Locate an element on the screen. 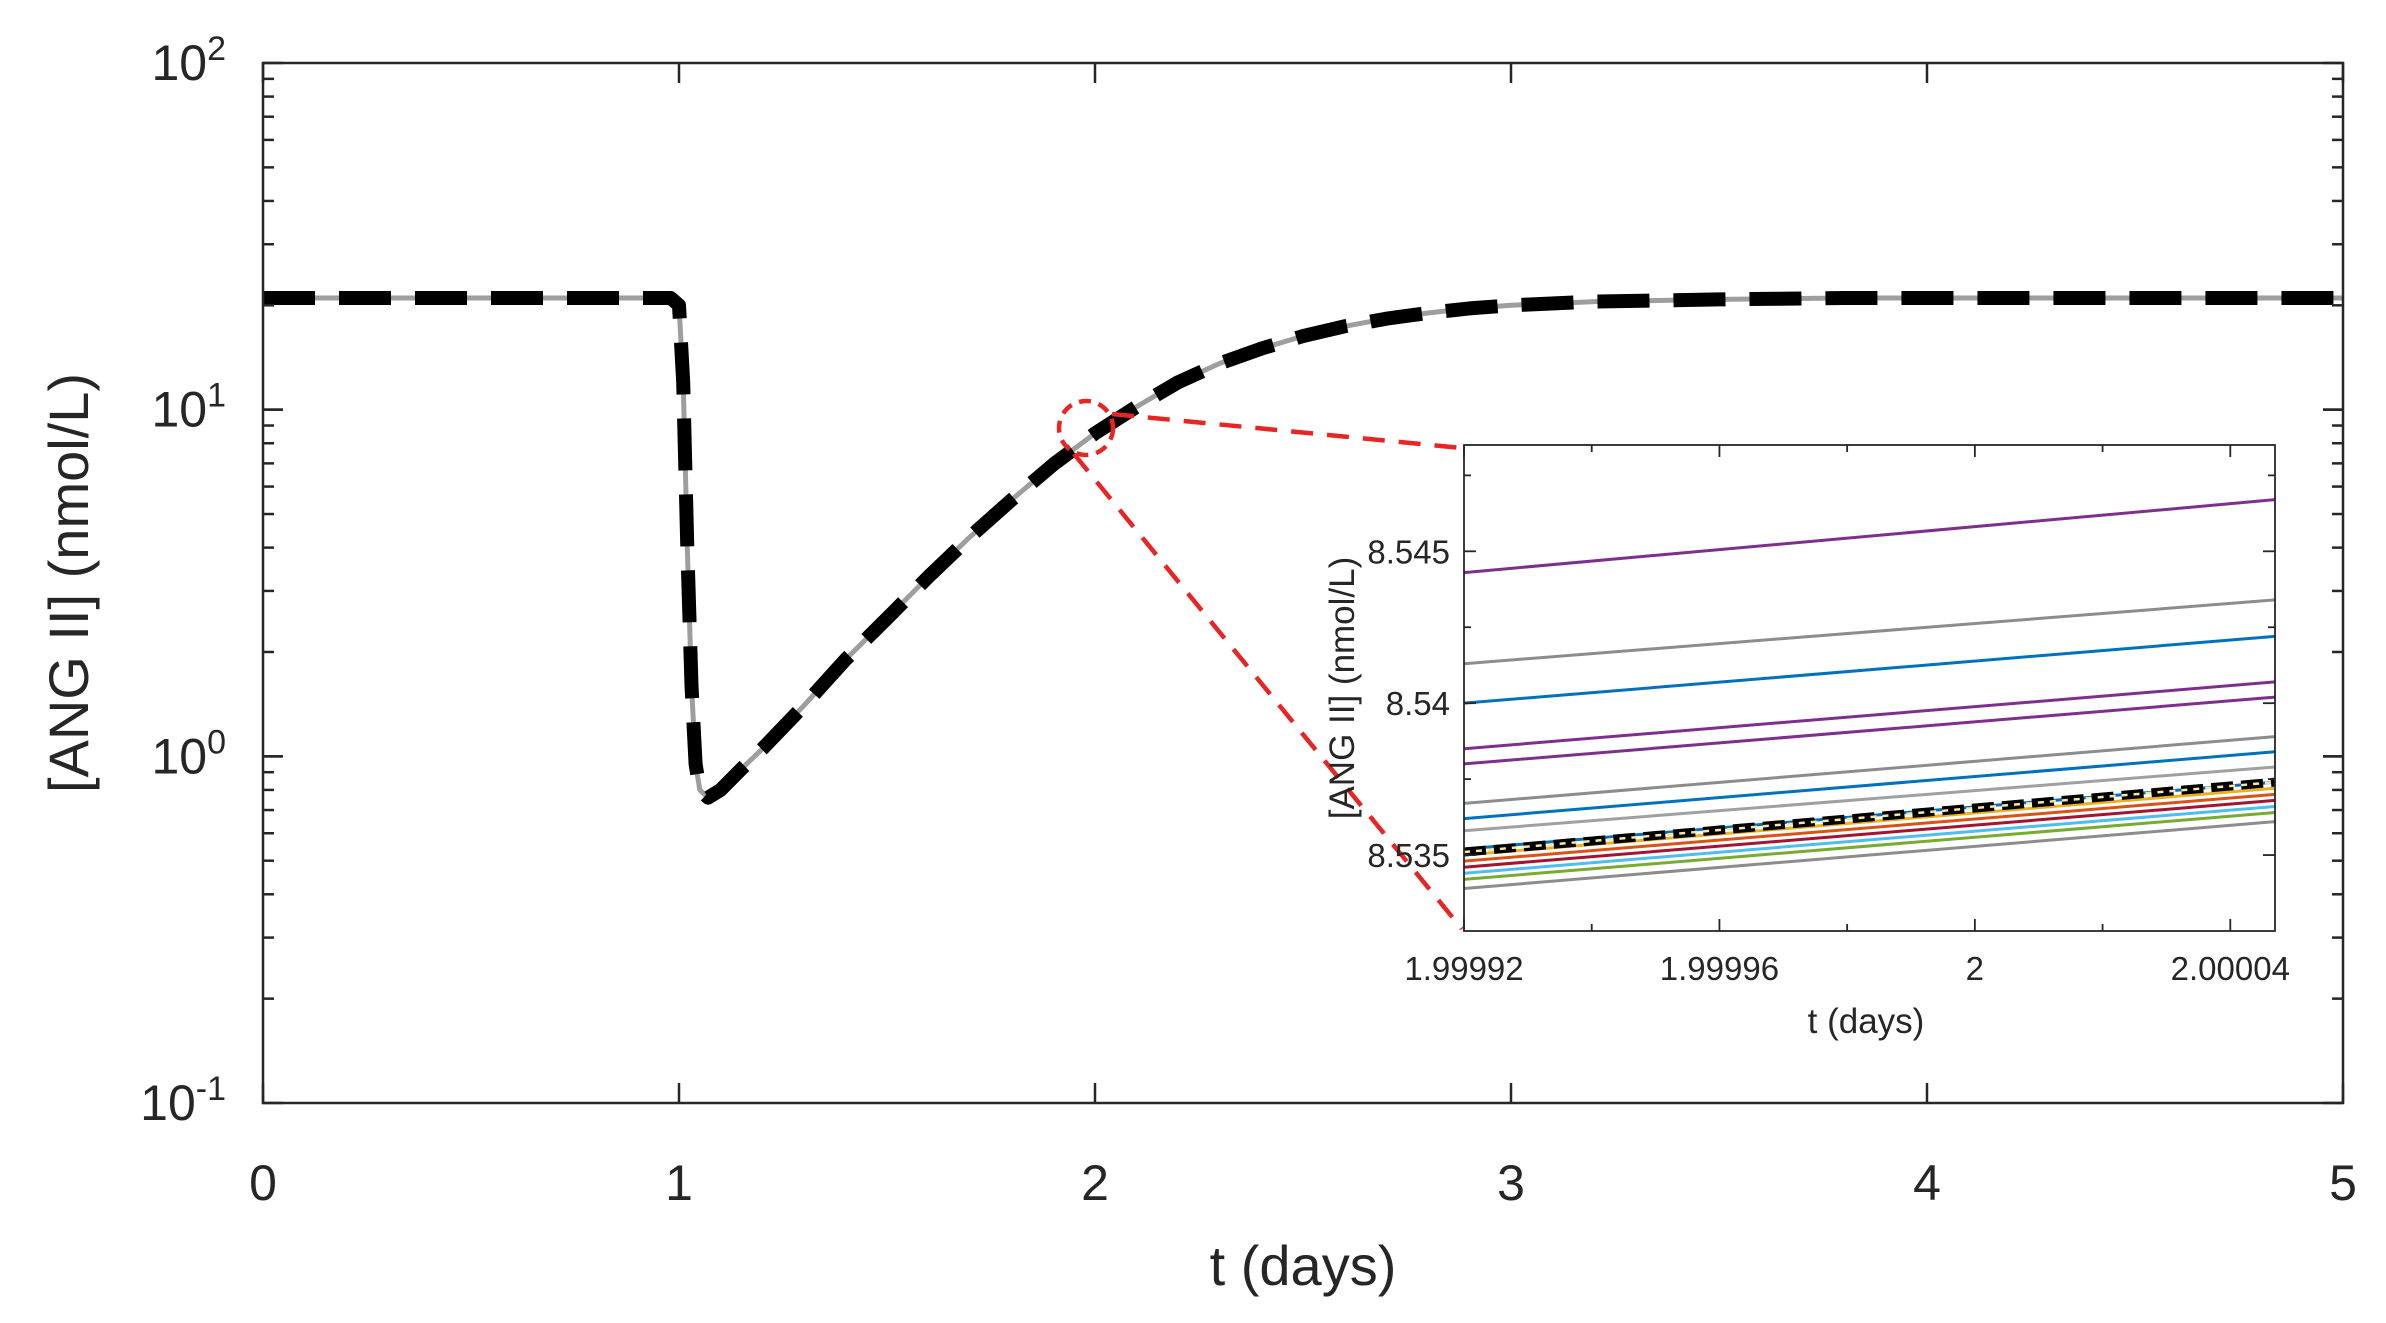  inset-xtick-label: 2 is located at coordinates (1975, 968).